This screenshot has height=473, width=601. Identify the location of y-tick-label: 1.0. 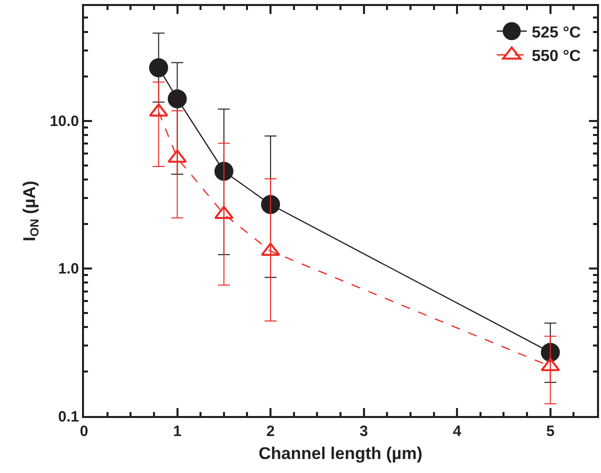
(68, 269).